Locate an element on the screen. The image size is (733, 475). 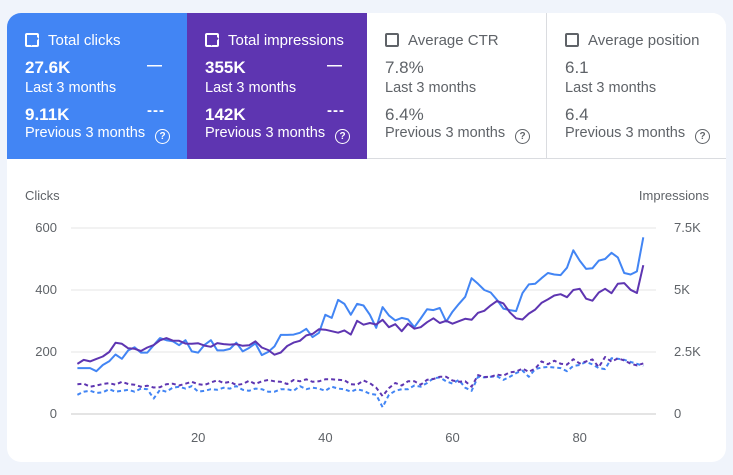
current-value: 27.6K is located at coordinates (48, 67).